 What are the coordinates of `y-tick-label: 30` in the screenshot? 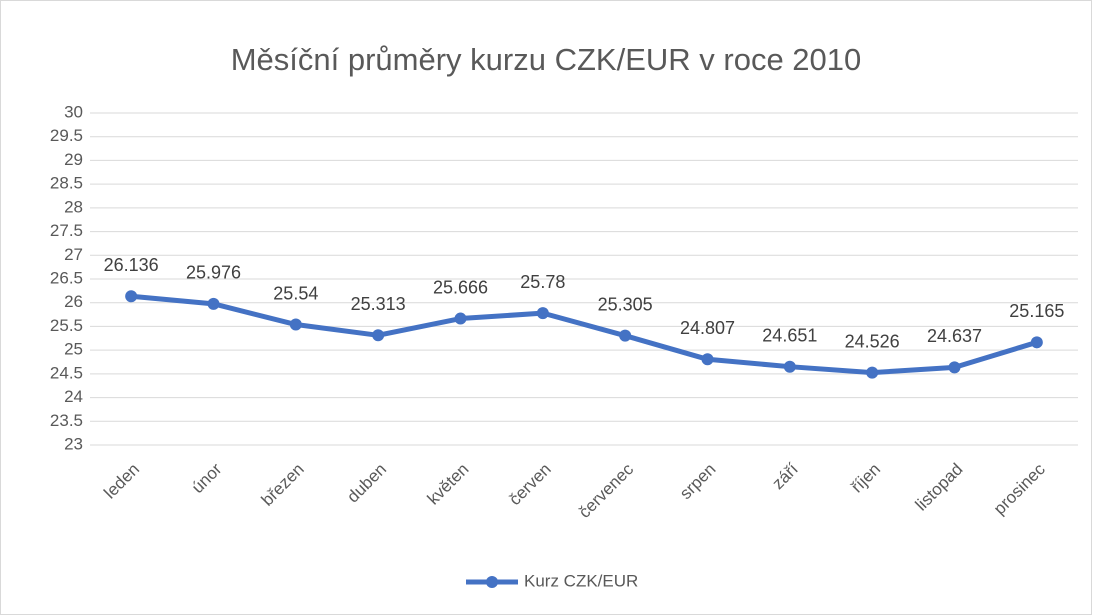 It's located at (73, 111).